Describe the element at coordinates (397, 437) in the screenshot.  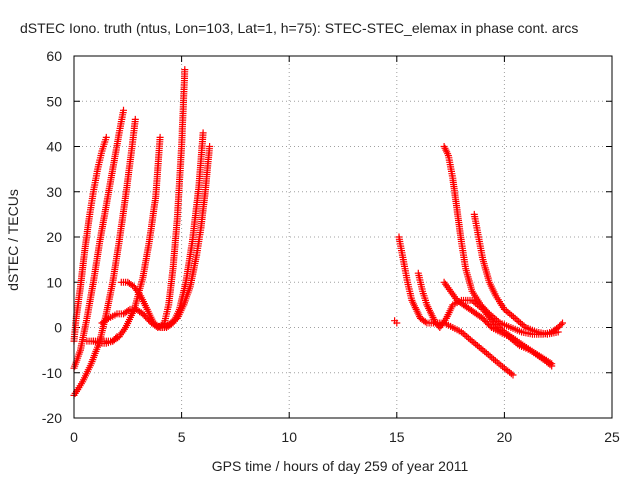
I see `x-tick-label: 15` at that location.